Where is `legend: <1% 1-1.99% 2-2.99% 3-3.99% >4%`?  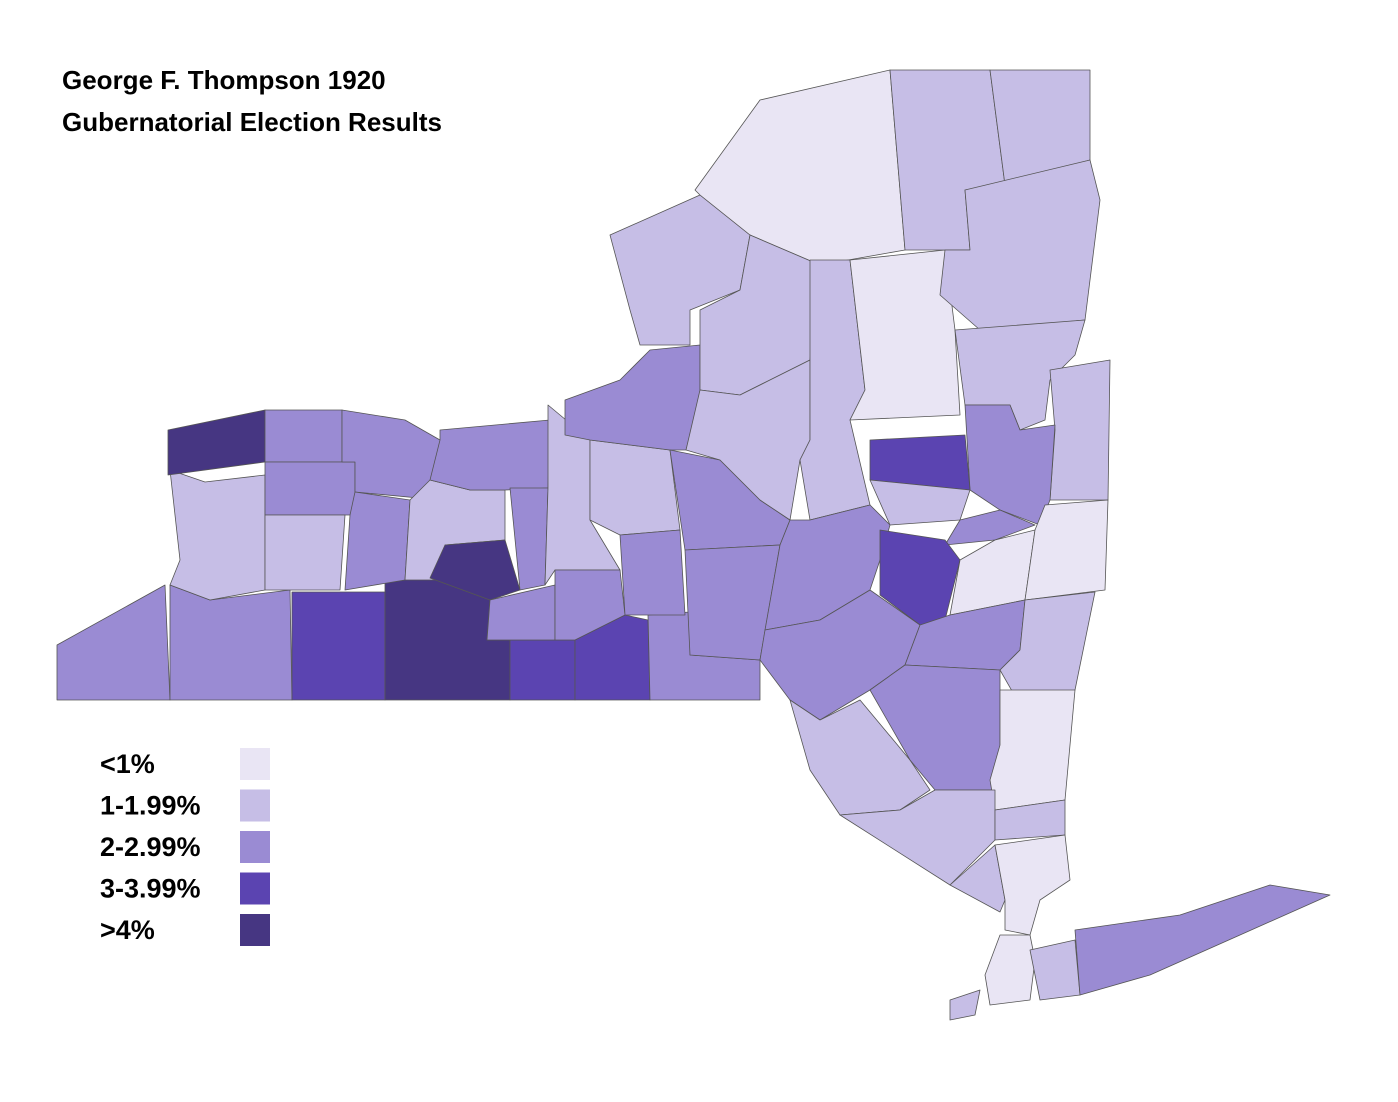 legend: <1% 1-1.99% 2-2.99% 3-3.99% >4% is located at coordinates (185, 847).